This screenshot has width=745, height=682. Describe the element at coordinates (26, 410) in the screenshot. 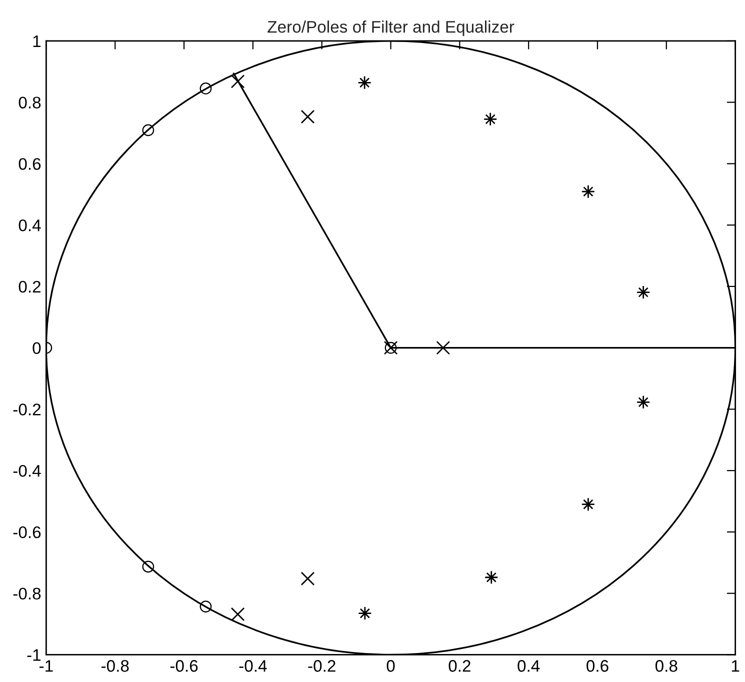

I see `y-tick-label: -0.2` at that location.